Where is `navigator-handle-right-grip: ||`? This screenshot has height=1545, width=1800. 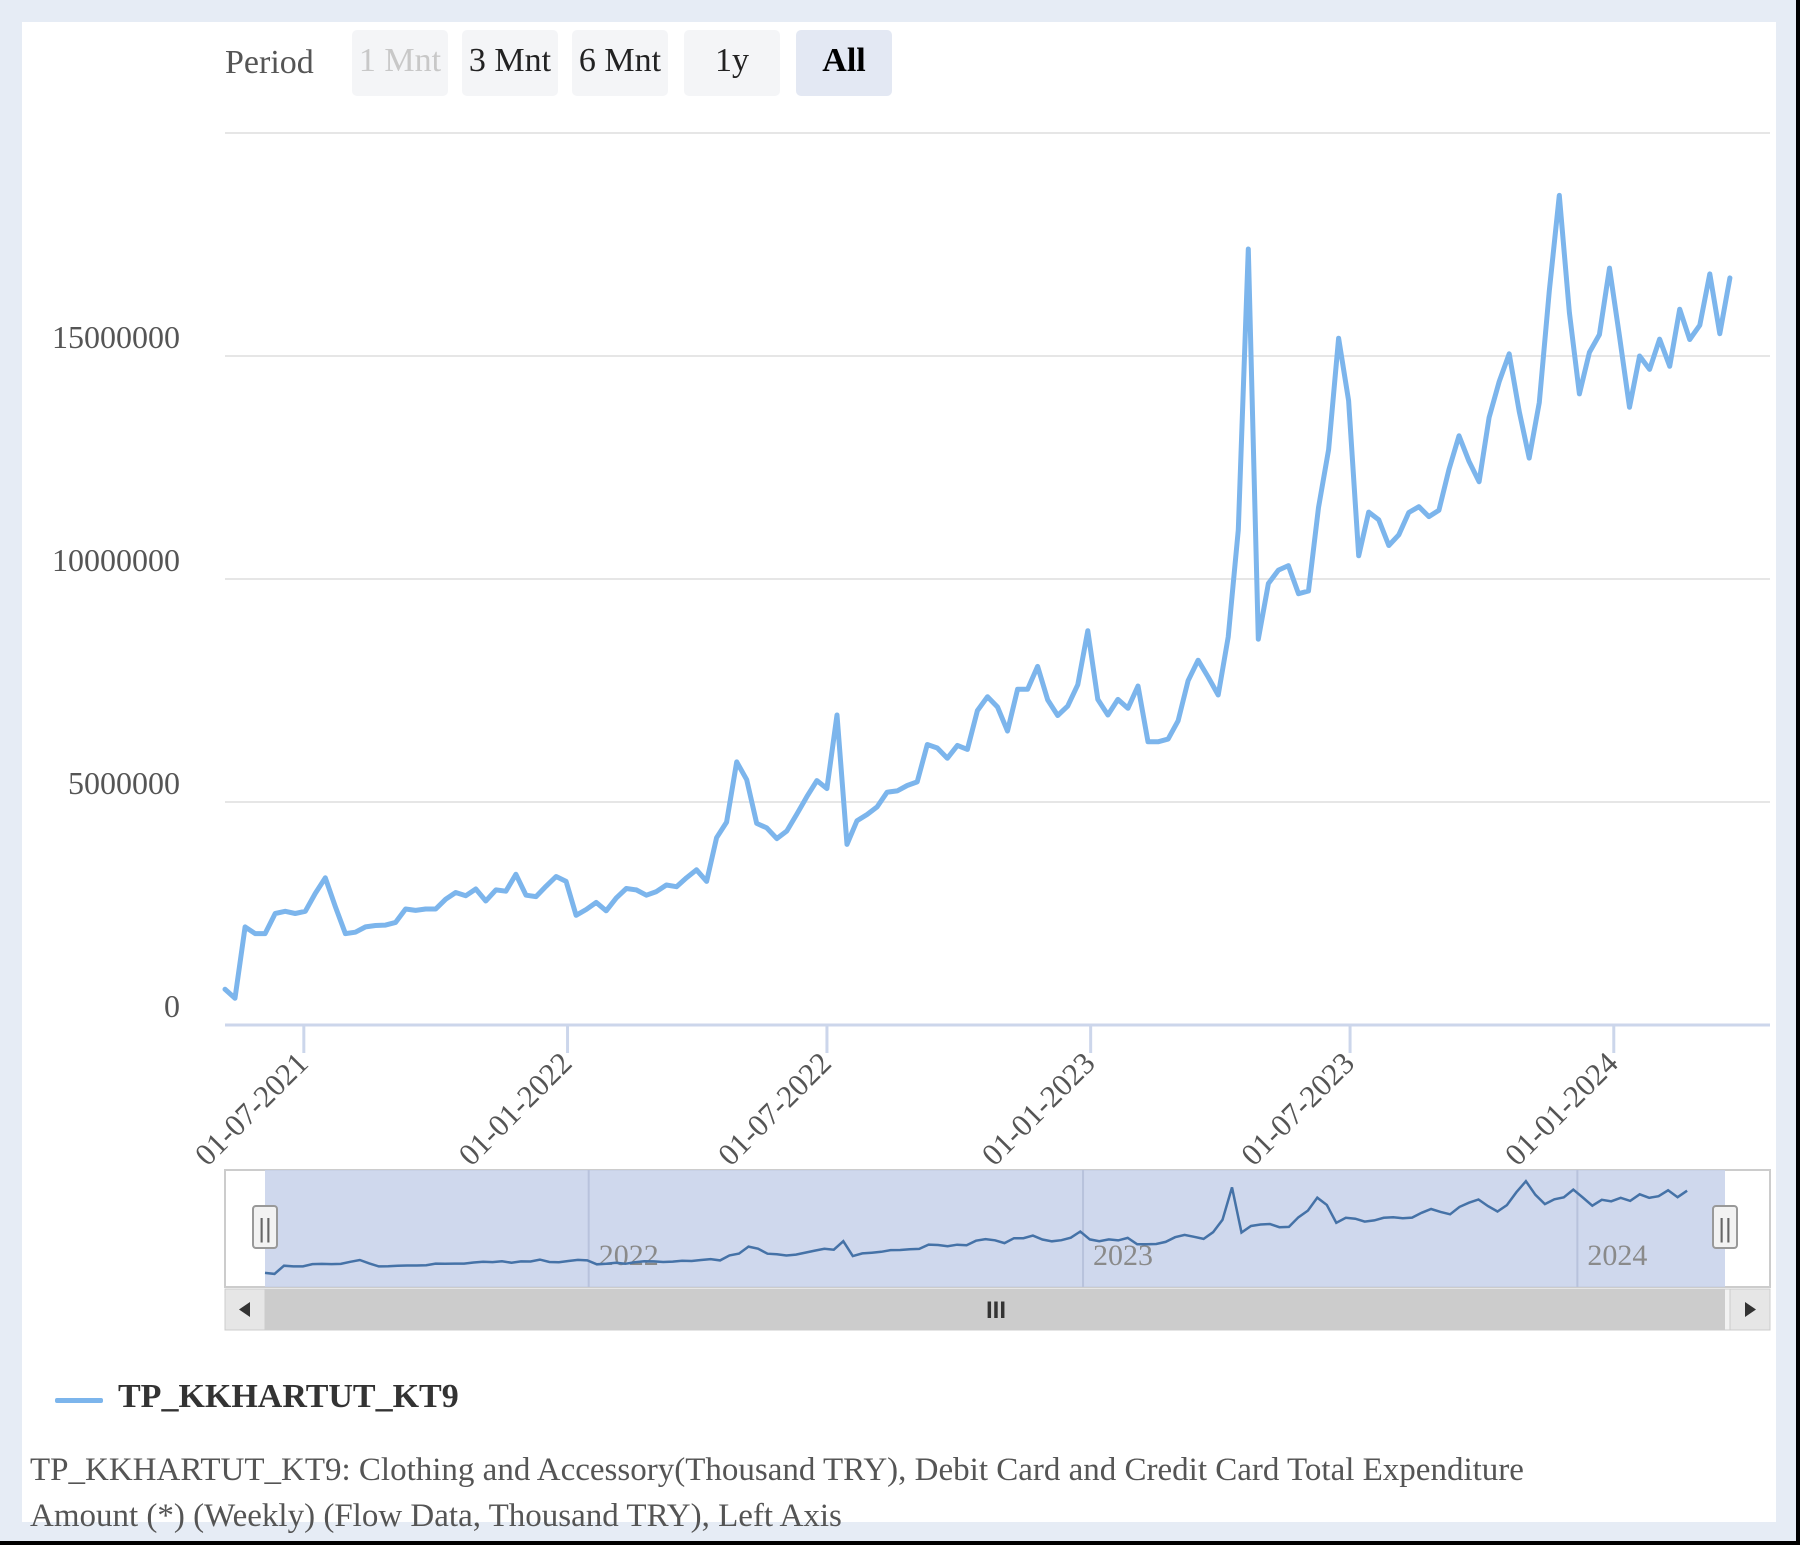 navigator-handle-right-grip: || is located at coordinates (1725, 1228).